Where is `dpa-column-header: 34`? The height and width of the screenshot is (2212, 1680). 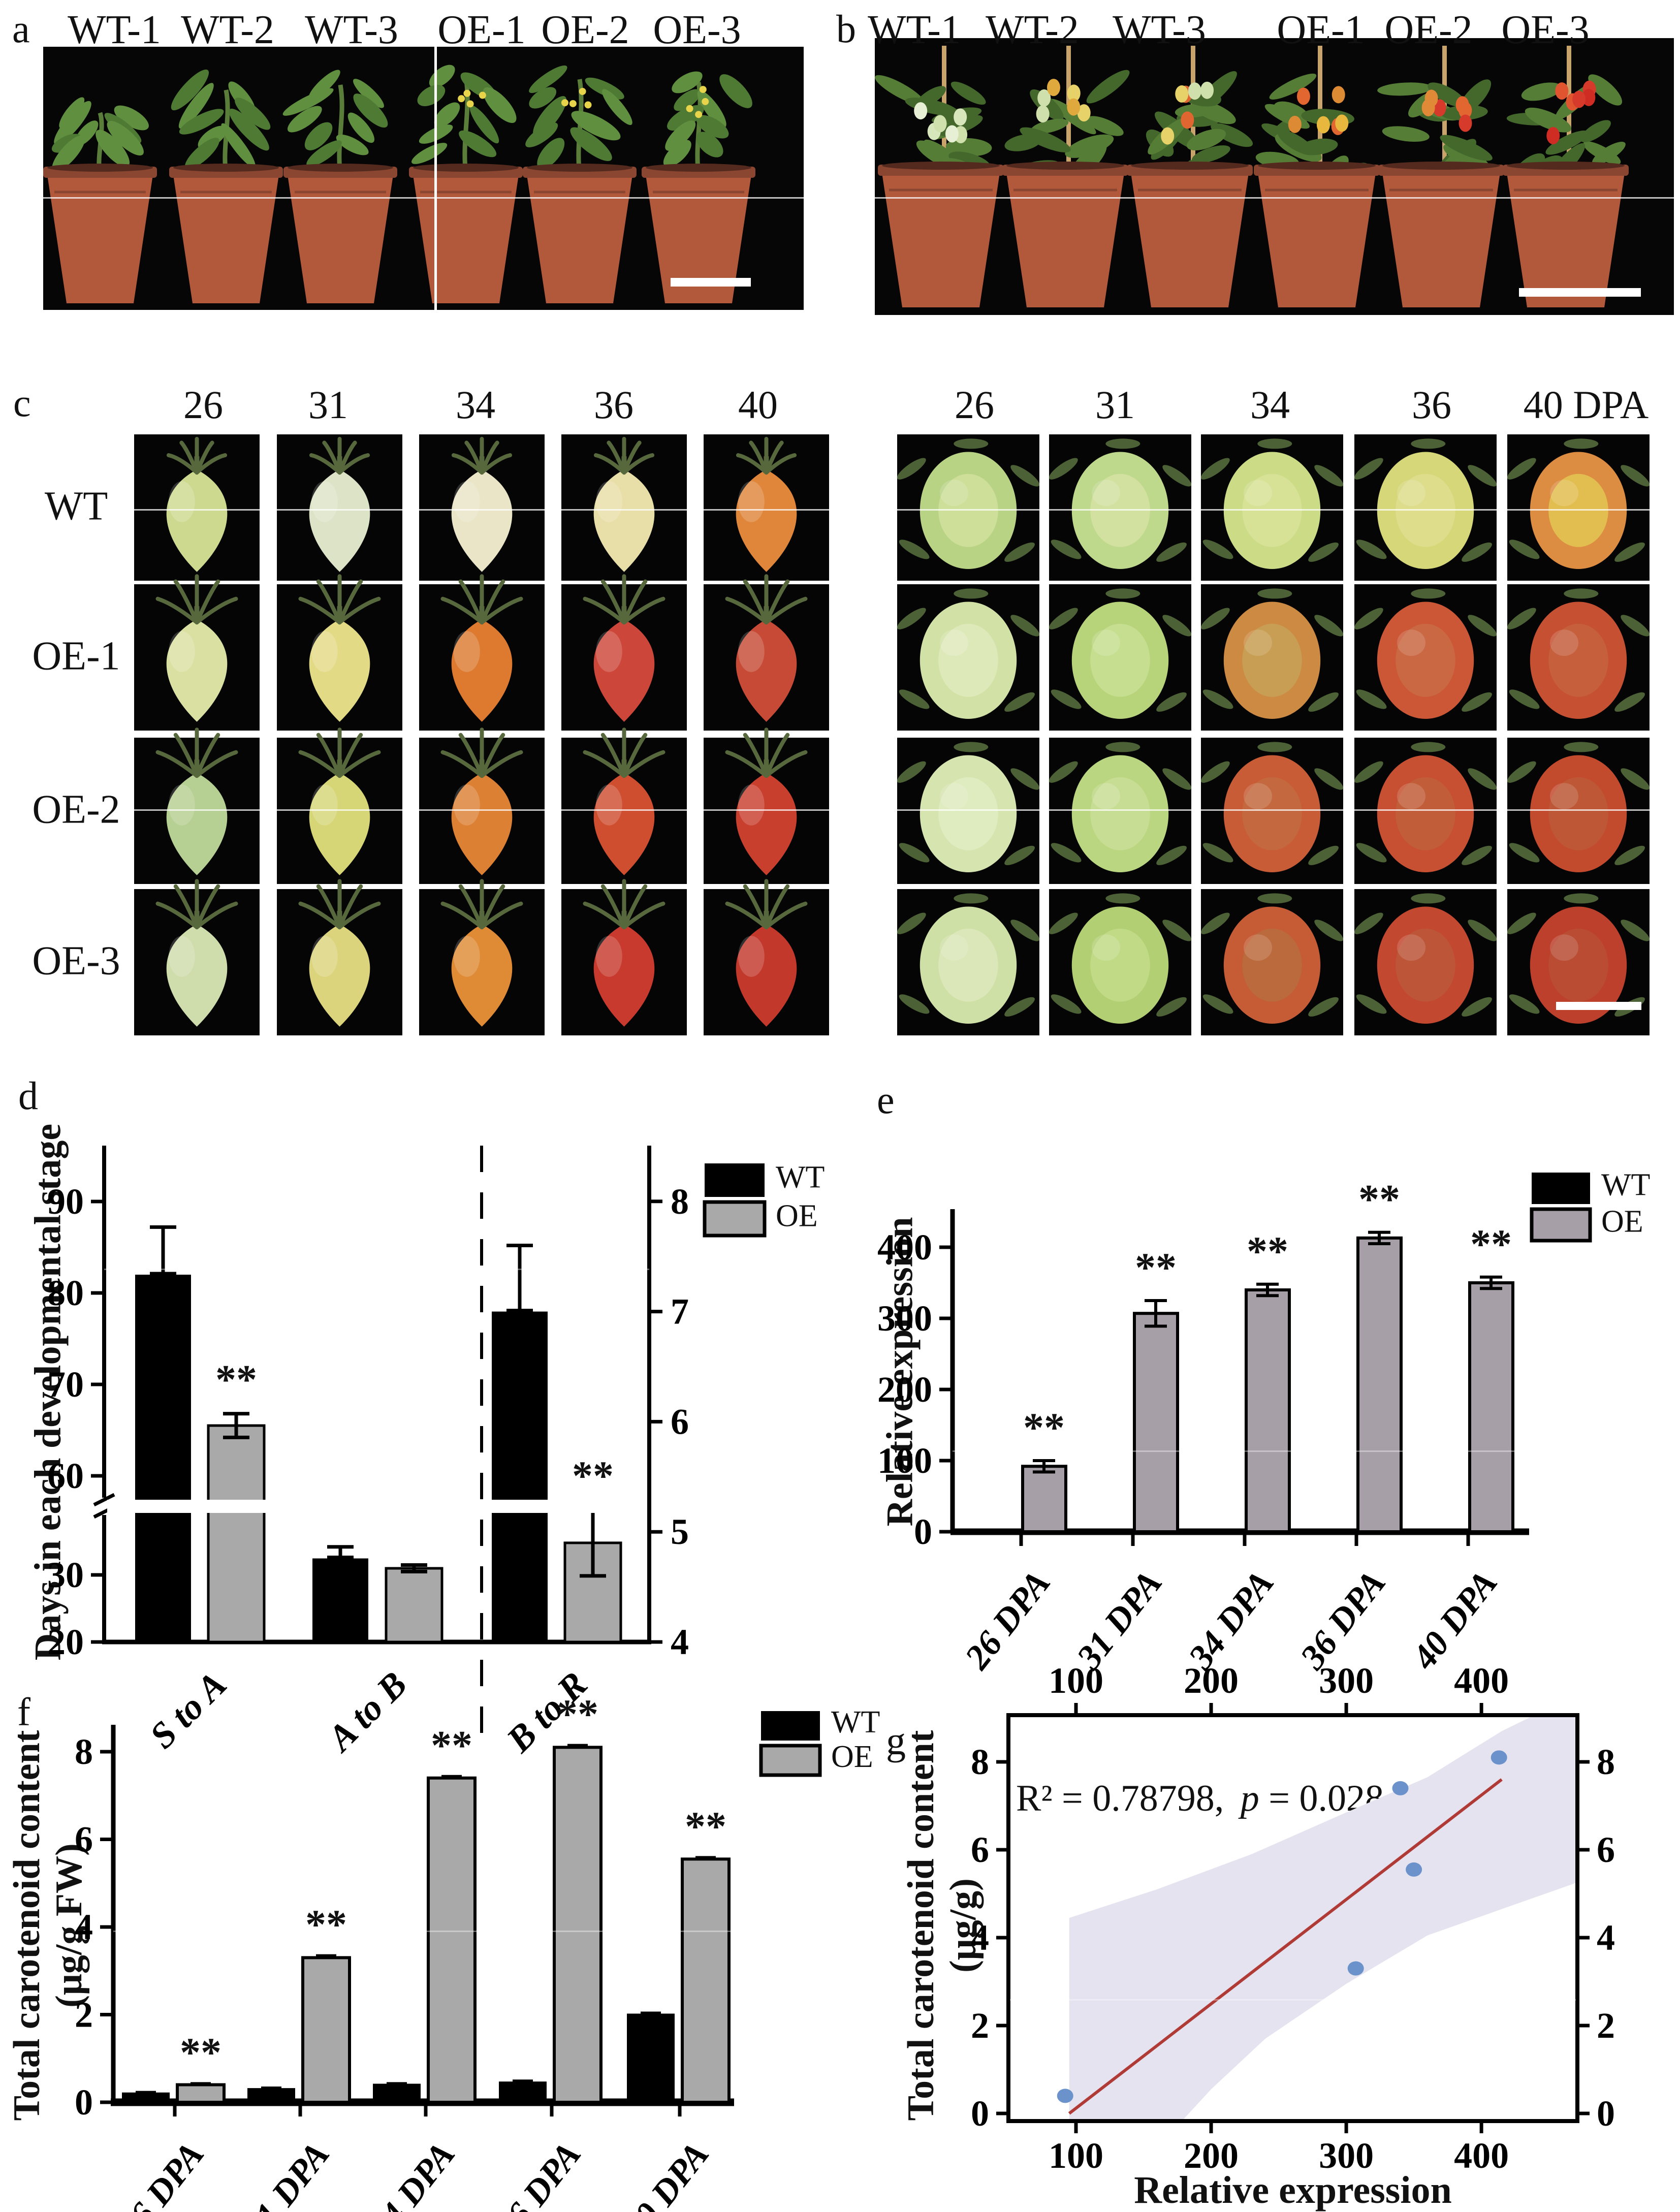
dpa-column-header: 34 is located at coordinates (475, 405).